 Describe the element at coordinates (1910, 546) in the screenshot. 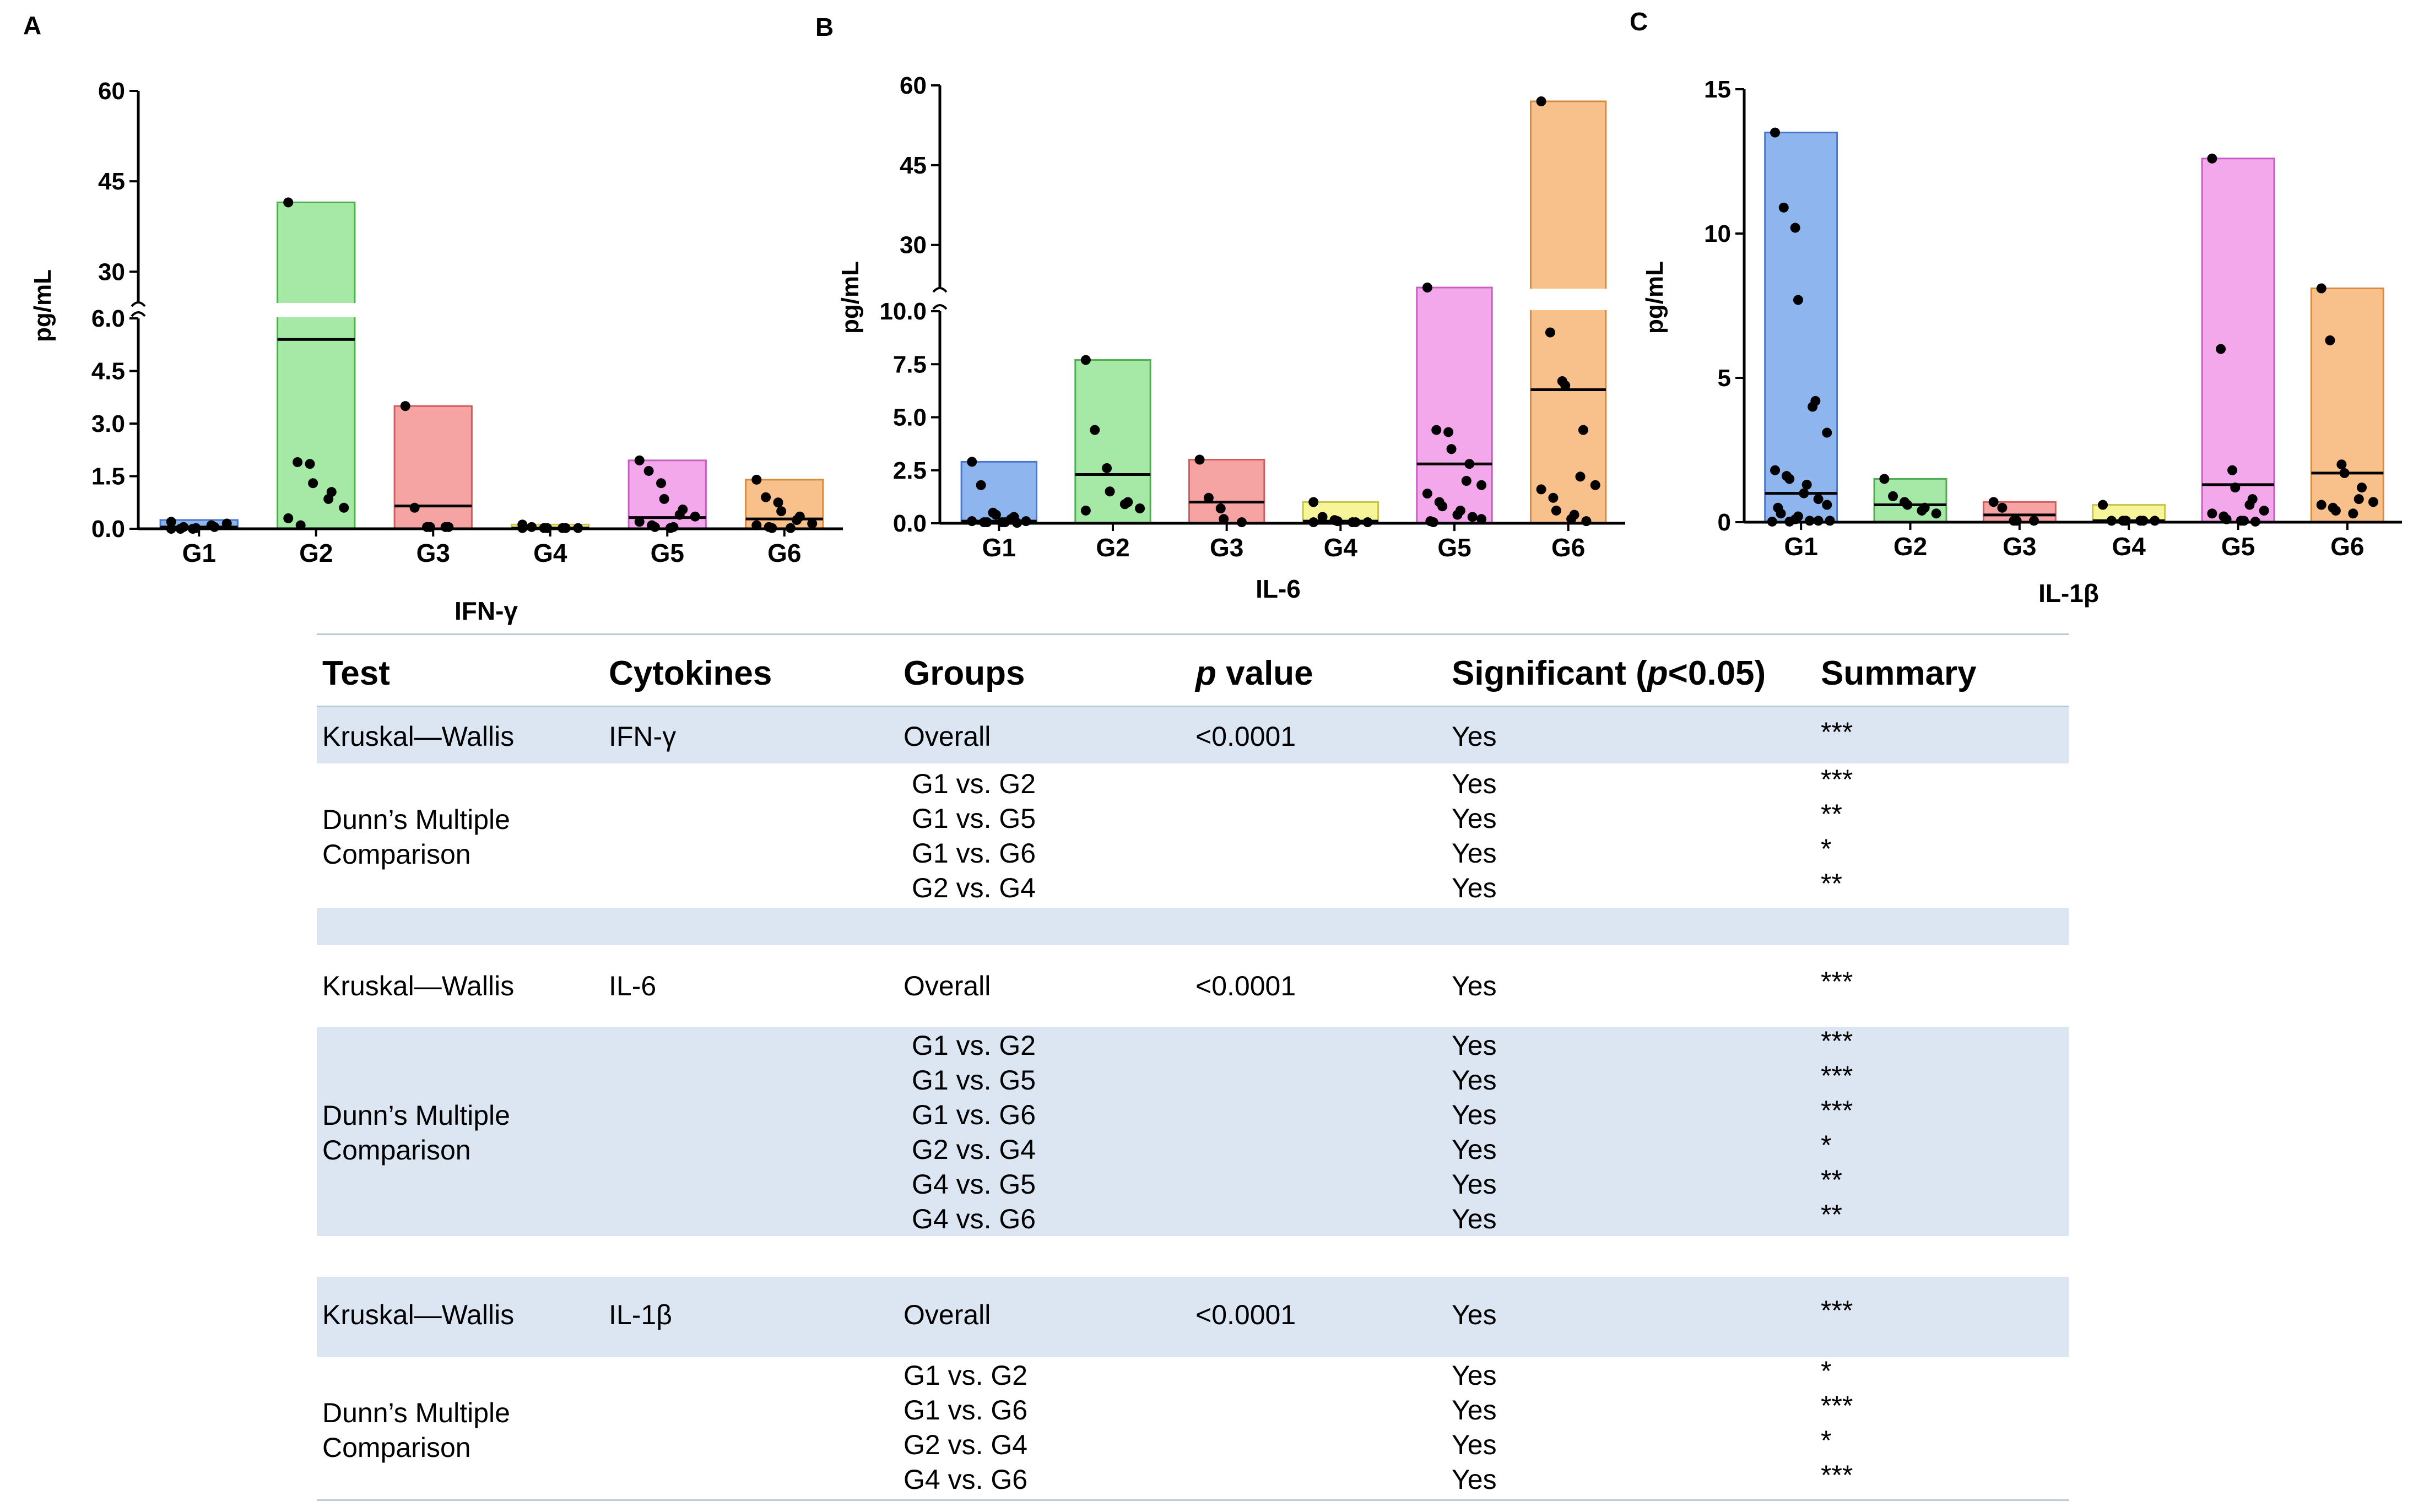

I see `x-tick-label-g2: G2` at that location.